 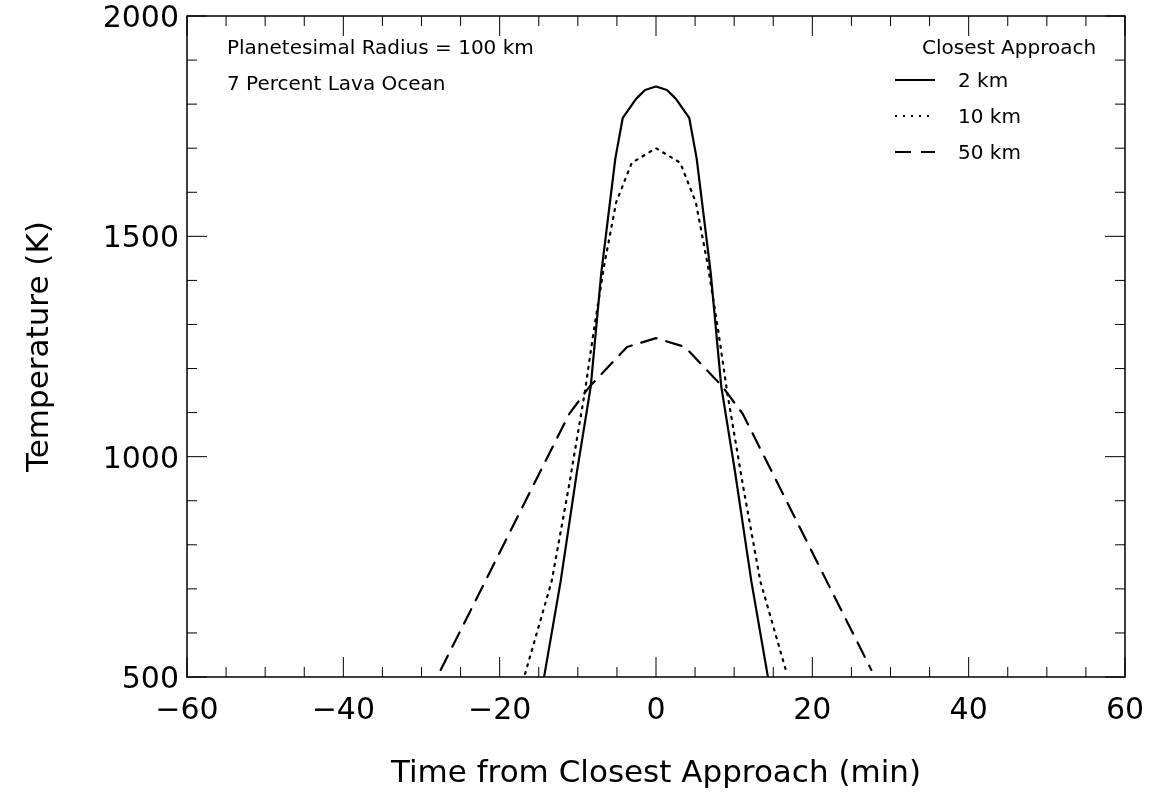 I want to click on legend-label: 50 km, so click(x=989, y=152).